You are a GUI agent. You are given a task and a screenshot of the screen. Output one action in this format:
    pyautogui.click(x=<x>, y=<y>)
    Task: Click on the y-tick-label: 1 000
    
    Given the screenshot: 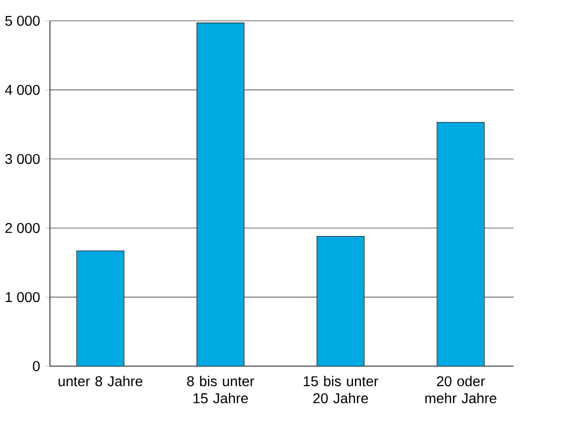 What is the action you would take?
    pyautogui.click(x=23, y=297)
    